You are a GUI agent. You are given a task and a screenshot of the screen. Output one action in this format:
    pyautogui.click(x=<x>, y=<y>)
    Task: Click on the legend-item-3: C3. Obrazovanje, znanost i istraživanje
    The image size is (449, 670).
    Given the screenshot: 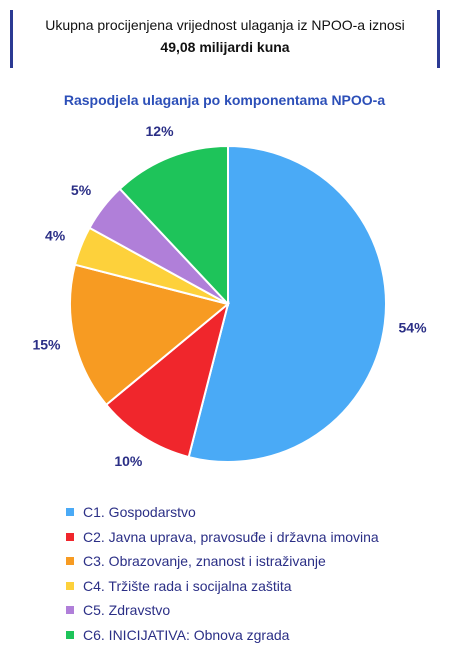 What is the action you would take?
    pyautogui.click(x=222, y=561)
    